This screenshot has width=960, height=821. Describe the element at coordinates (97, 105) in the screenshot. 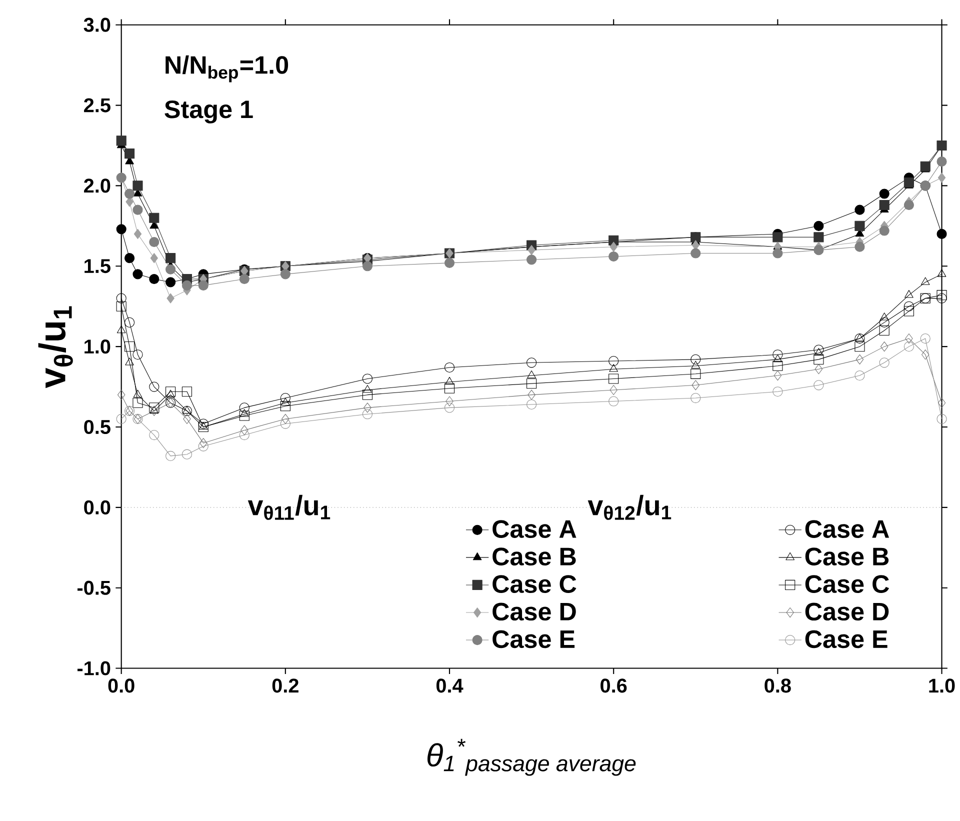

I see `y-tick-label: 2.5` at that location.